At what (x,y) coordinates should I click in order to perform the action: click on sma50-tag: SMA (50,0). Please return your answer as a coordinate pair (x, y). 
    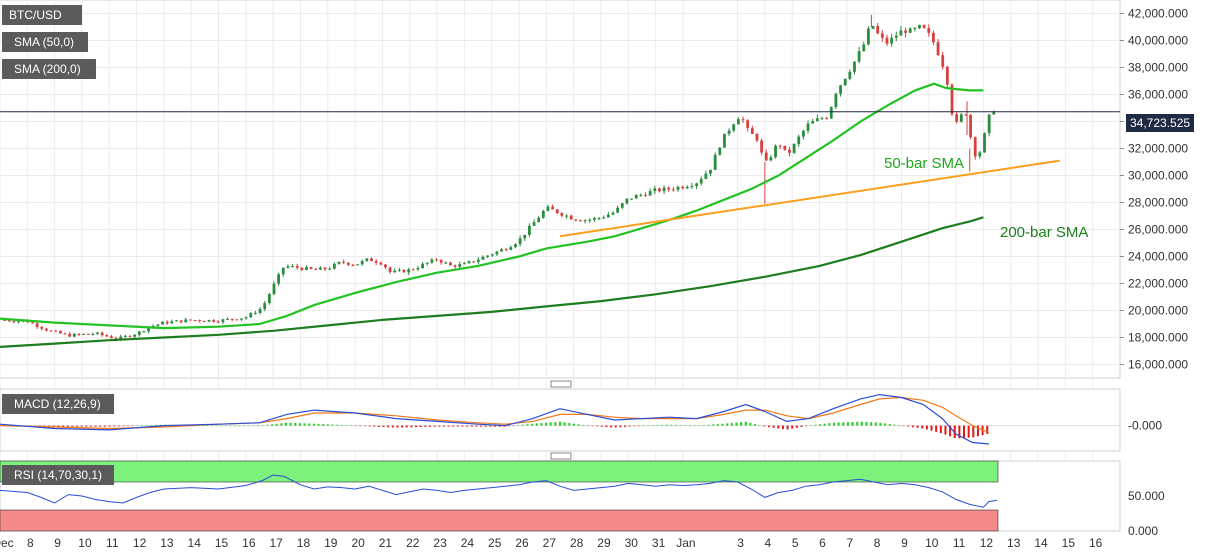
    Looking at the image, I should click on (45, 42).